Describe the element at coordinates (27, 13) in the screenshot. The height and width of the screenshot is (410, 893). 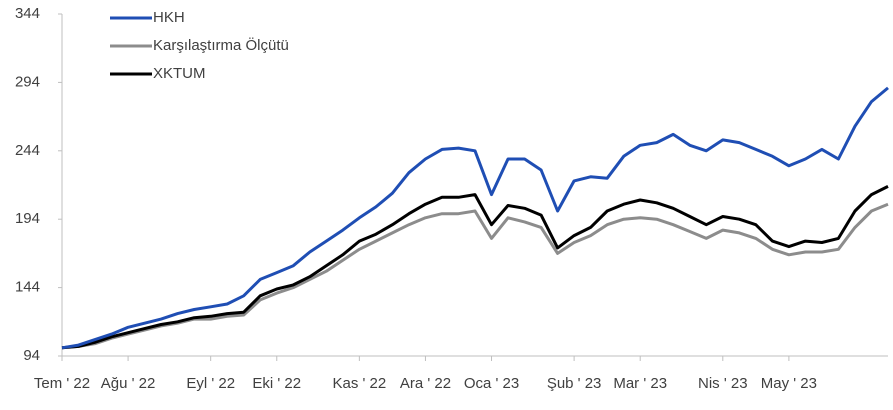
I see `y-tick-label: 344` at that location.